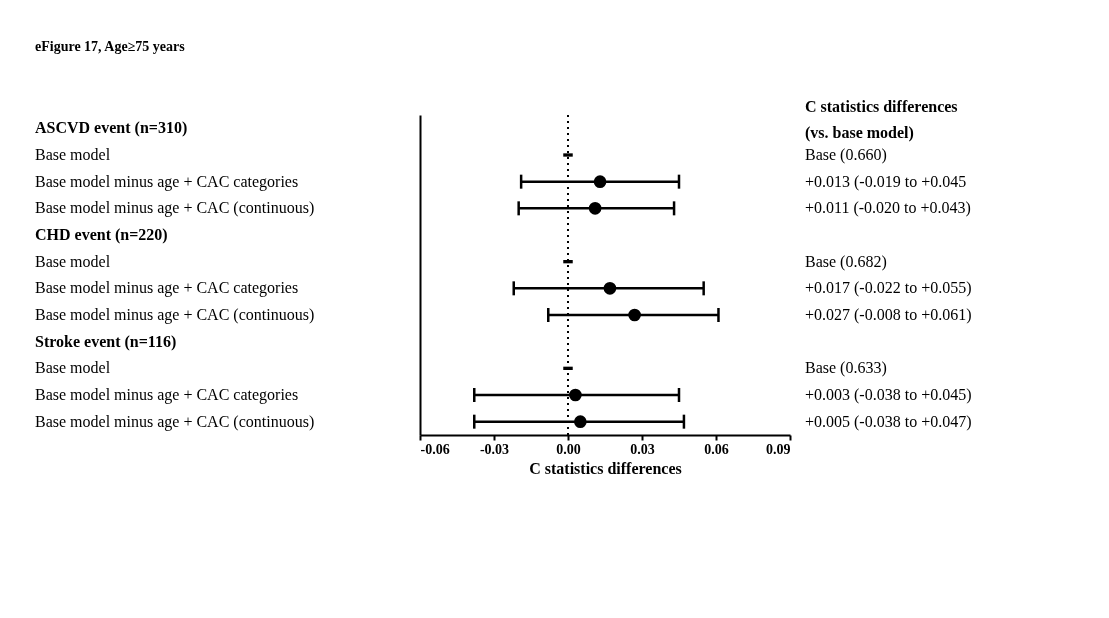 This screenshot has width=1109, height=618. I want to click on text: Base (0.633), so click(846, 368).